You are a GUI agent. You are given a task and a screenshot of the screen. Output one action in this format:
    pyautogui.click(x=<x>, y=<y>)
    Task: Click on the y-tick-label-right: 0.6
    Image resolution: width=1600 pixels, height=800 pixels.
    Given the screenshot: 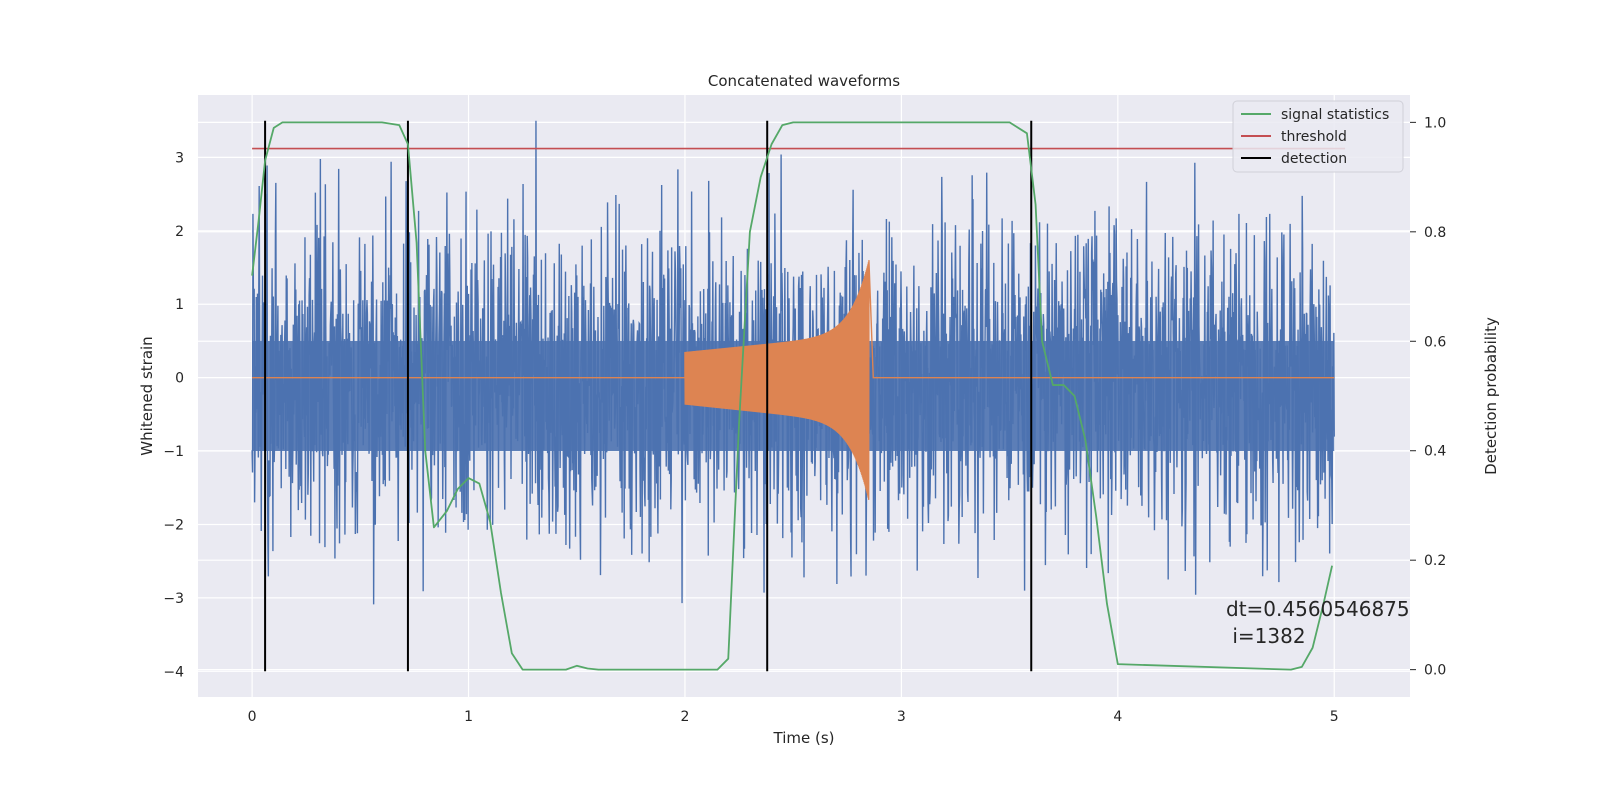 What is the action you would take?
    pyautogui.click(x=1435, y=342)
    